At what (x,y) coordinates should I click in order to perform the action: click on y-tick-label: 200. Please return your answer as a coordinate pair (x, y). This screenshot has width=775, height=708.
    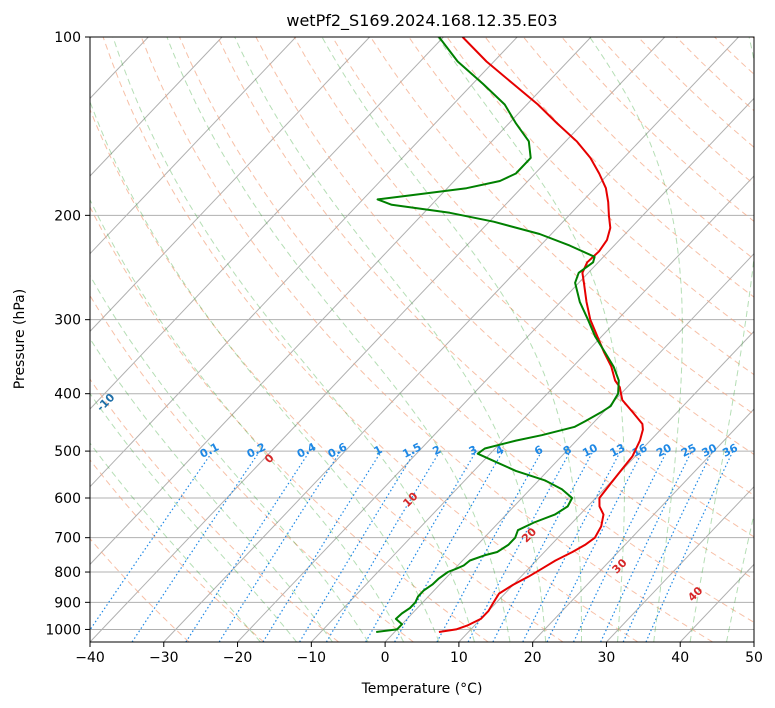
    Looking at the image, I should click on (67, 216).